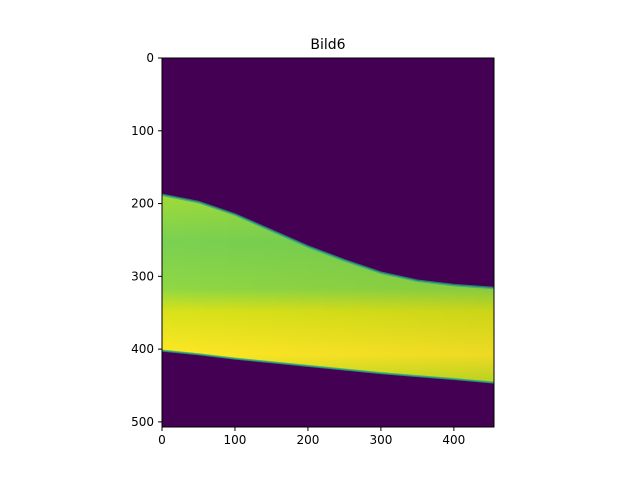 This screenshot has width=640, height=480. Describe the element at coordinates (146, 240) in the screenshot. I see `y-axis: 0 100 200 300 400 500` at that location.